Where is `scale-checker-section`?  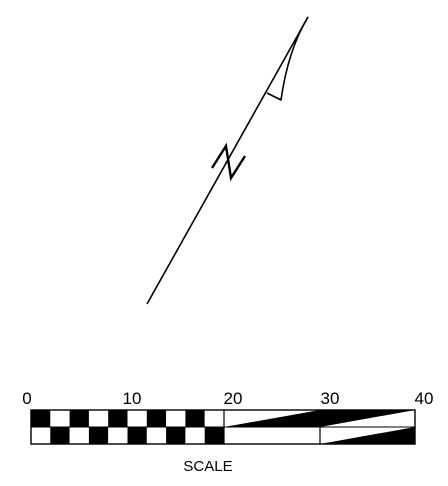 scale-checker-section is located at coordinates (127, 427).